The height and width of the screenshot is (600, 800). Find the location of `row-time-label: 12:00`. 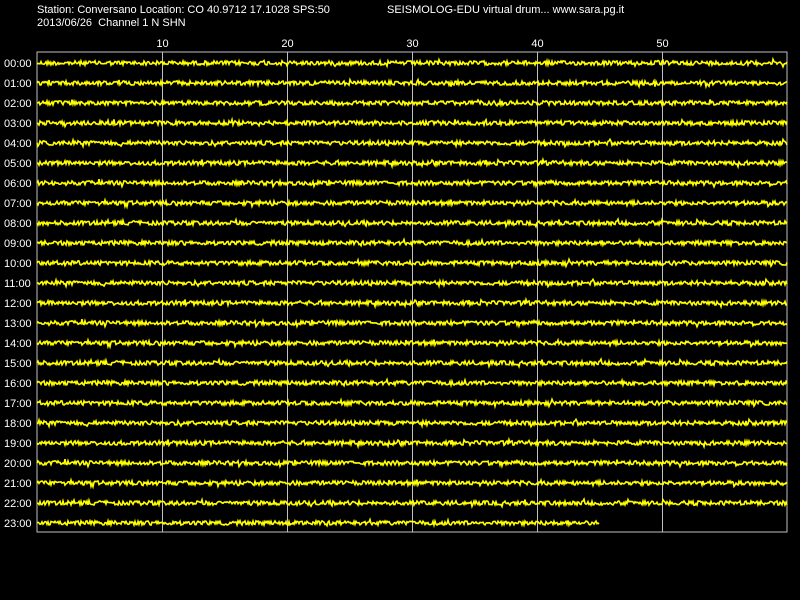

row-time-label: 12:00 is located at coordinates (18, 304).